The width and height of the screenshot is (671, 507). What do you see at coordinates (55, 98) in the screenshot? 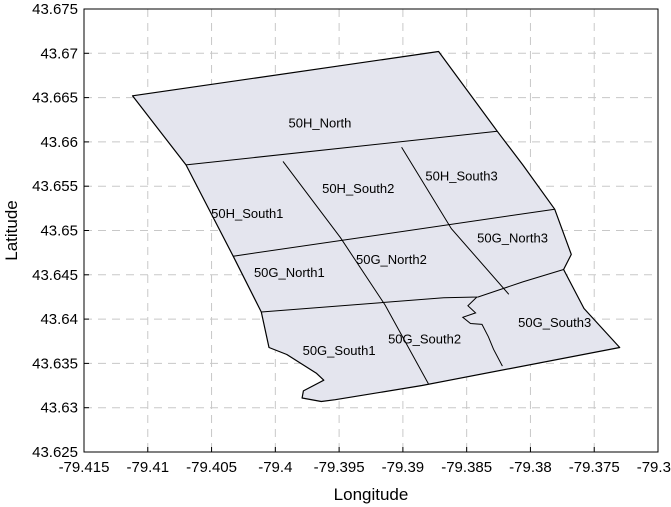
I see `y-tick-label: 43.665` at bounding box center [55, 98].